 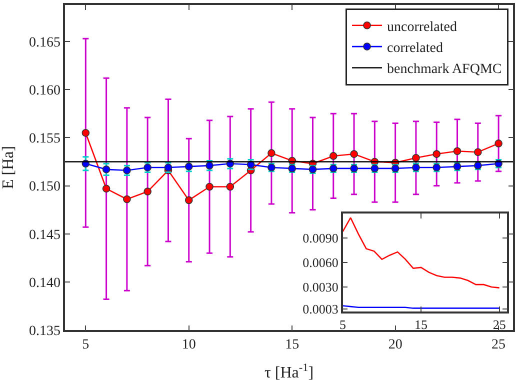 What do you see at coordinates (189, 345) in the screenshot?
I see `x-tick-label: 10` at bounding box center [189, 345].